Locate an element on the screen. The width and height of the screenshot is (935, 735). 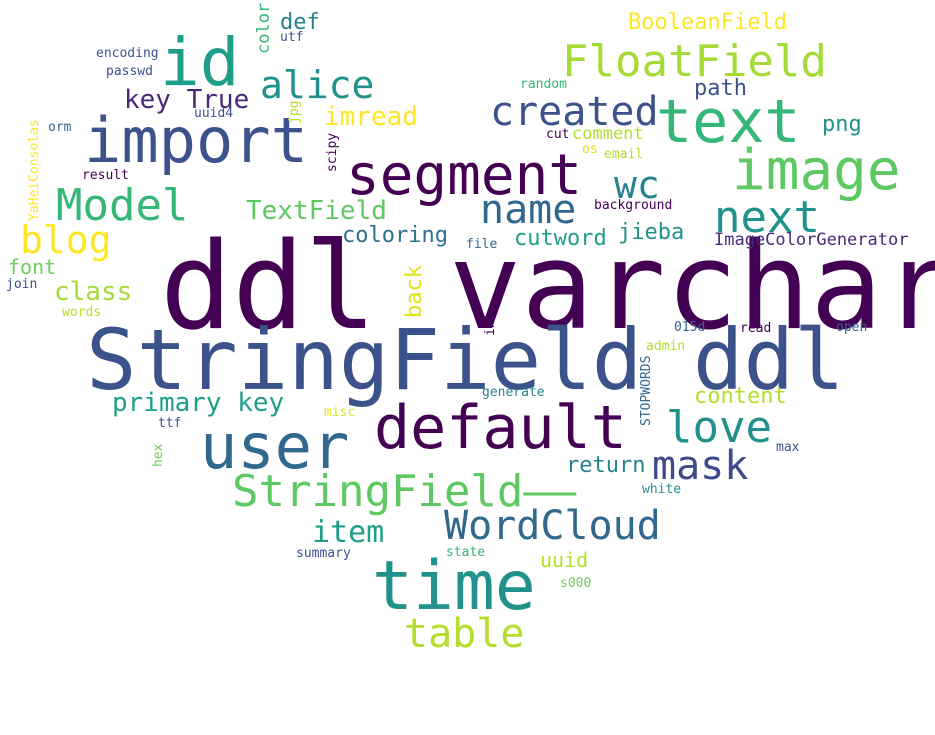
word-time: time is located at coordinates (454, 586).